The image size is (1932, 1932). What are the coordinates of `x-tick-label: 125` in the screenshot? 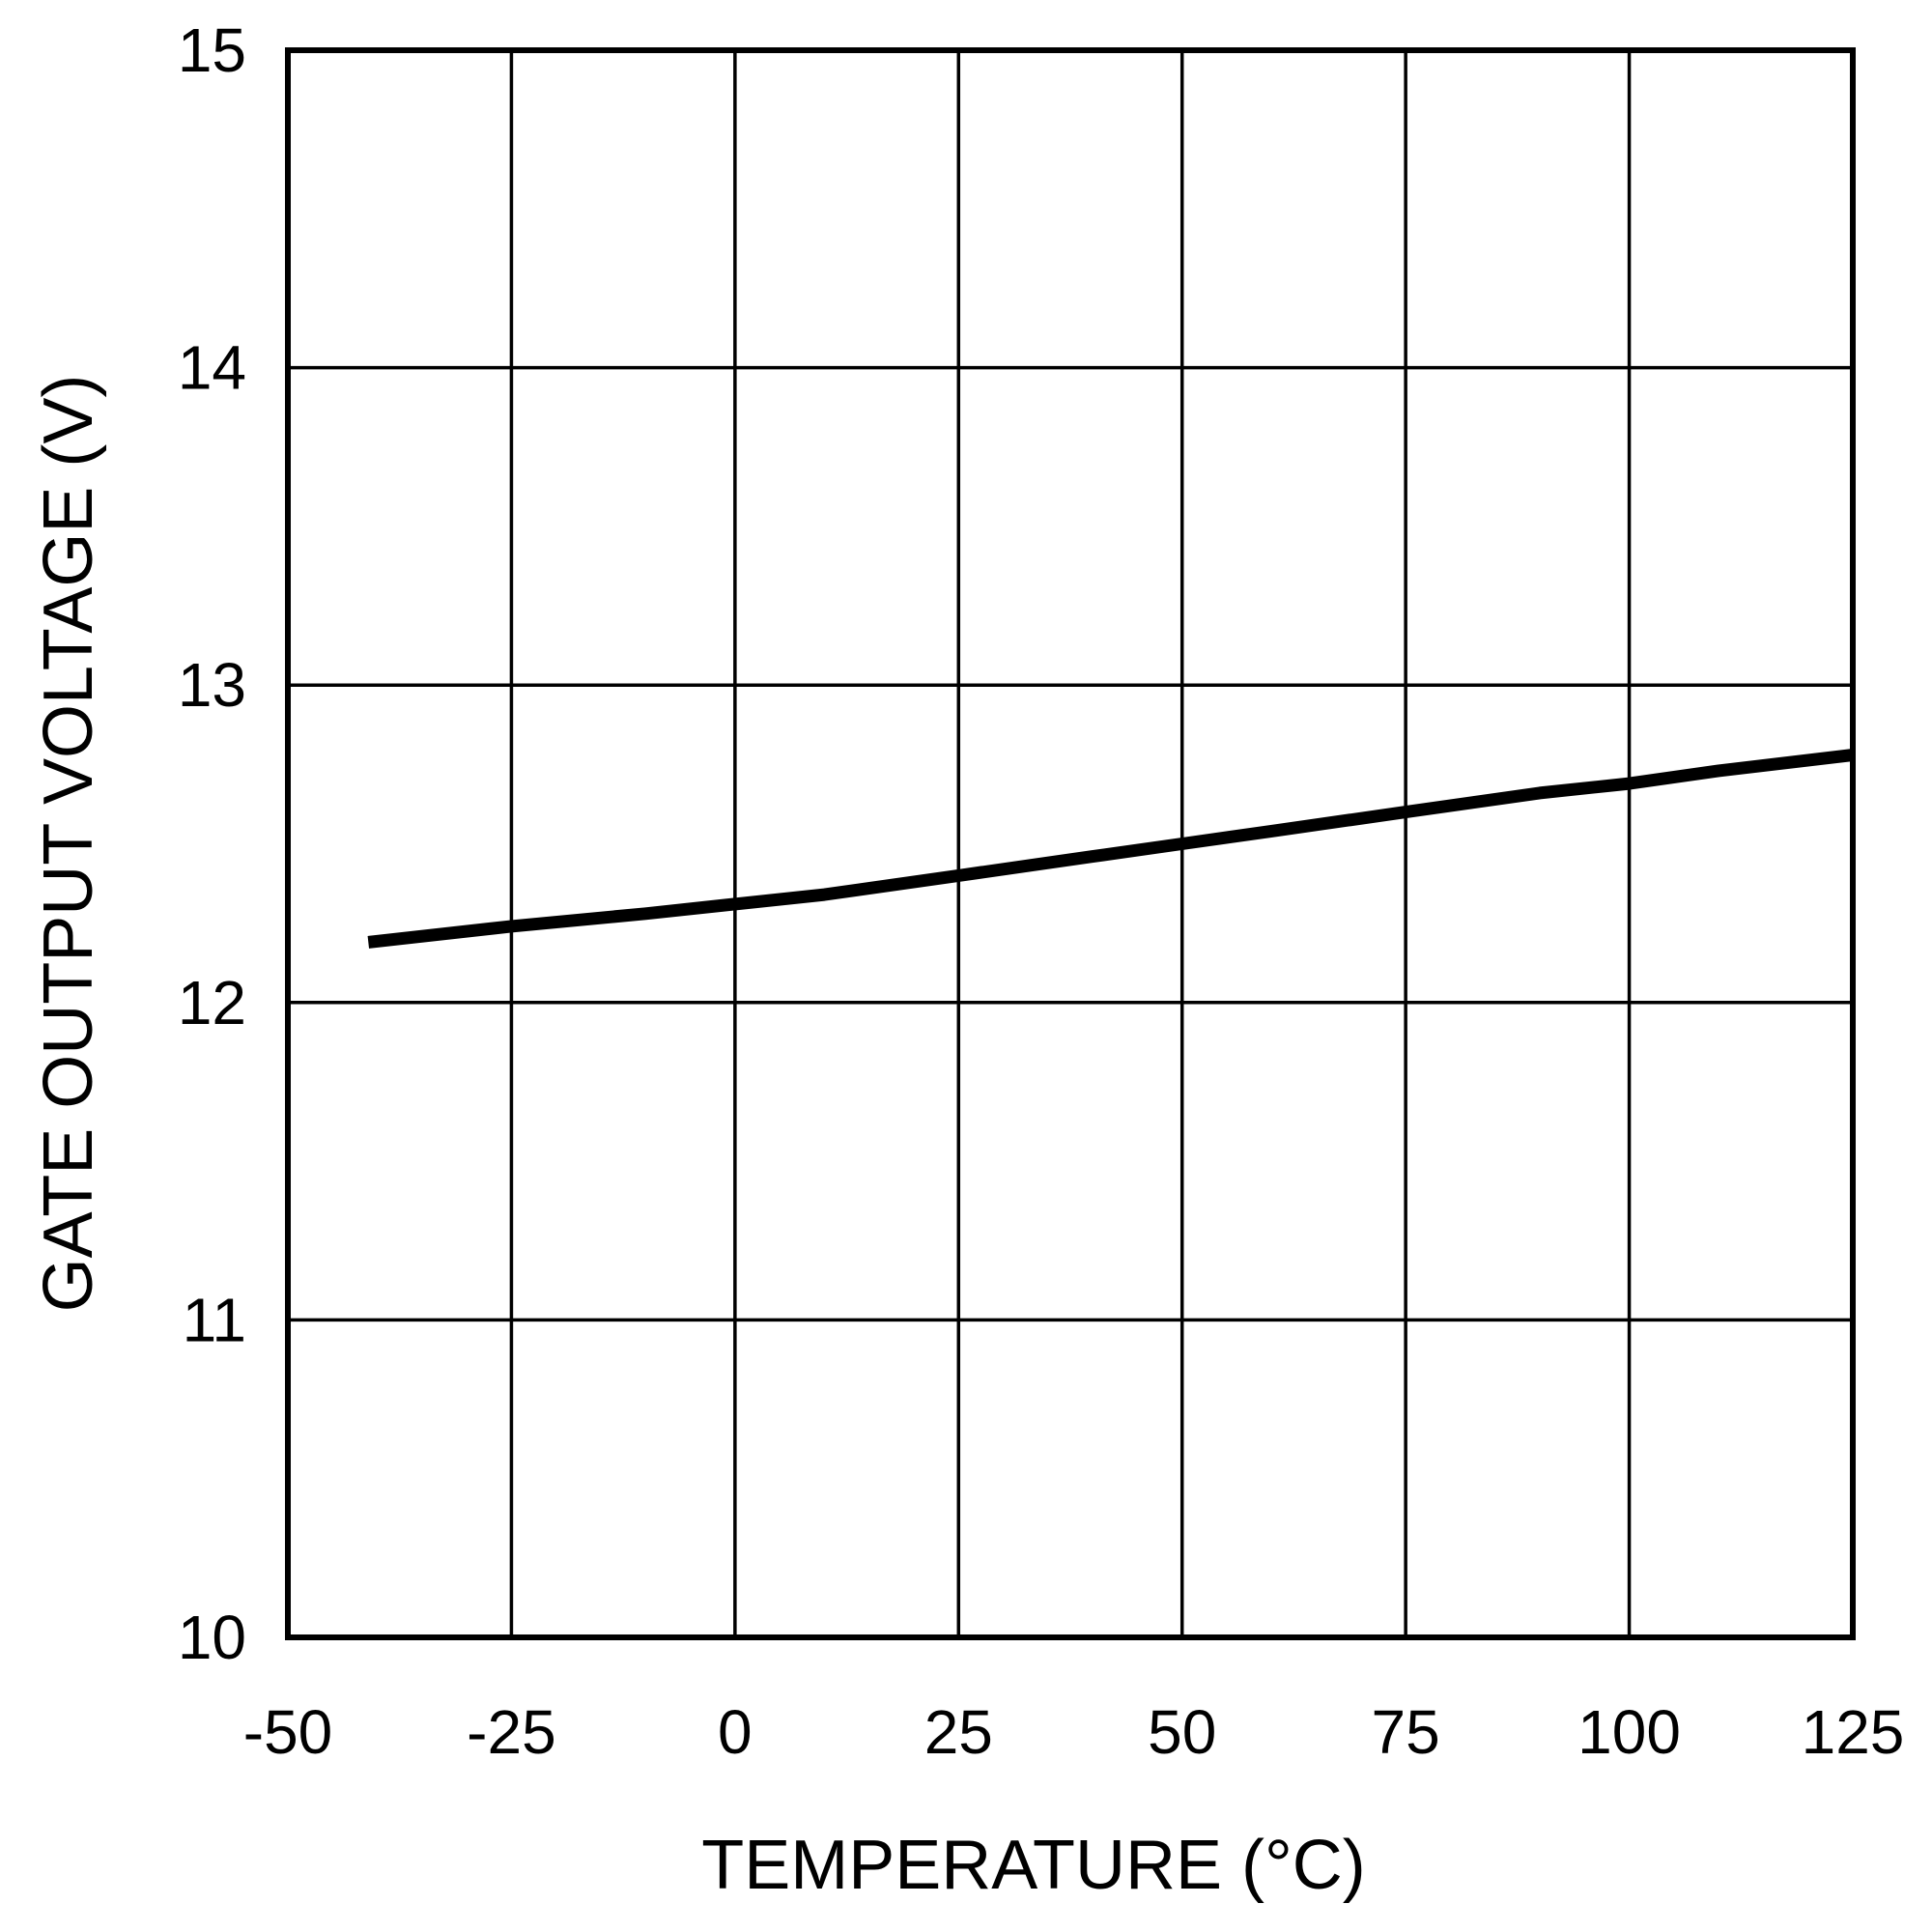 It's located at (1853, 1732).